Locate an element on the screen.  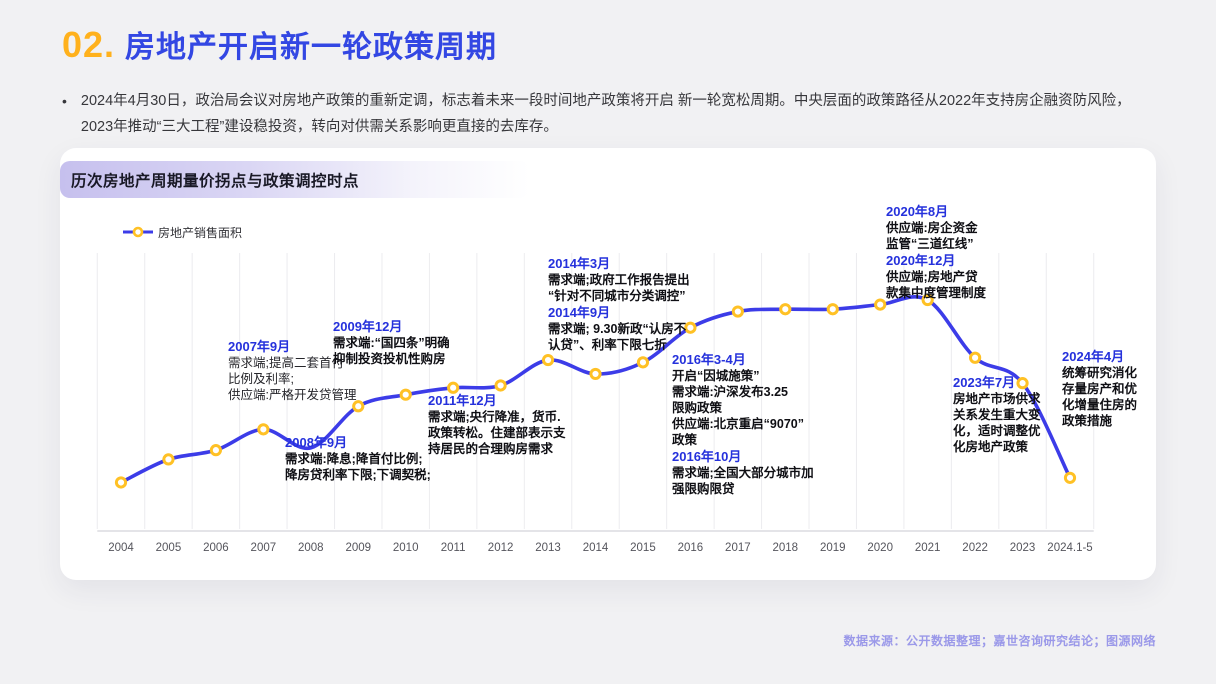
data-point-2006 is located at coordinates (215, 450).